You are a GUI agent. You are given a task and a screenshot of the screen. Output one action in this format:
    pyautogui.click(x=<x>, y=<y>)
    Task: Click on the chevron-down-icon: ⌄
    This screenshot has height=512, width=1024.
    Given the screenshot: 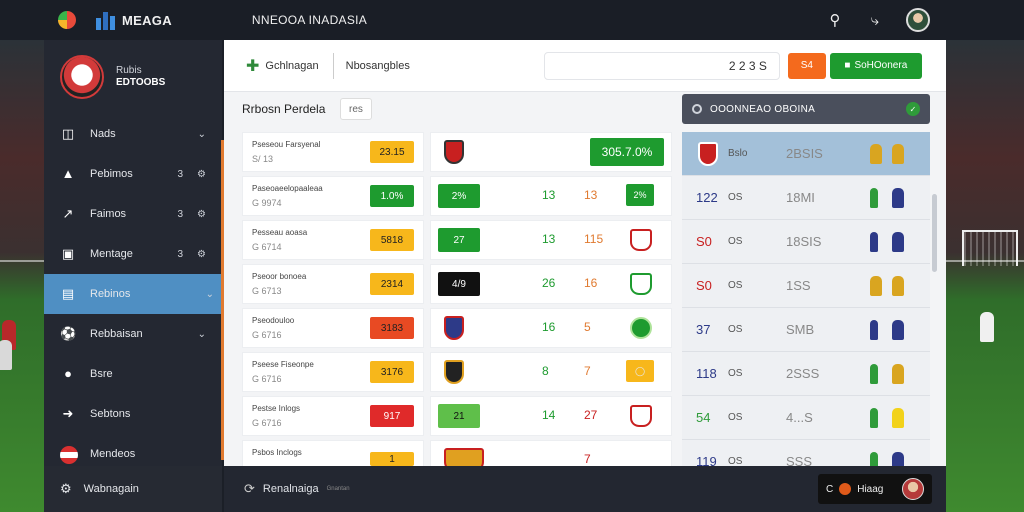 What is the action you would take?
    pyautogui.click(x=201, y=334)
    